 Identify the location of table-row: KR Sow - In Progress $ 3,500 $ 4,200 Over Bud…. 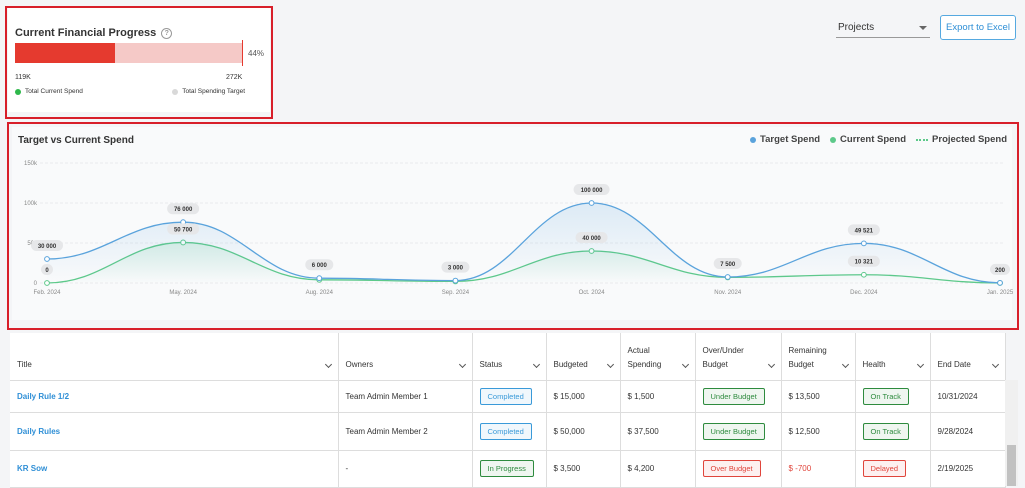
(508, 469).